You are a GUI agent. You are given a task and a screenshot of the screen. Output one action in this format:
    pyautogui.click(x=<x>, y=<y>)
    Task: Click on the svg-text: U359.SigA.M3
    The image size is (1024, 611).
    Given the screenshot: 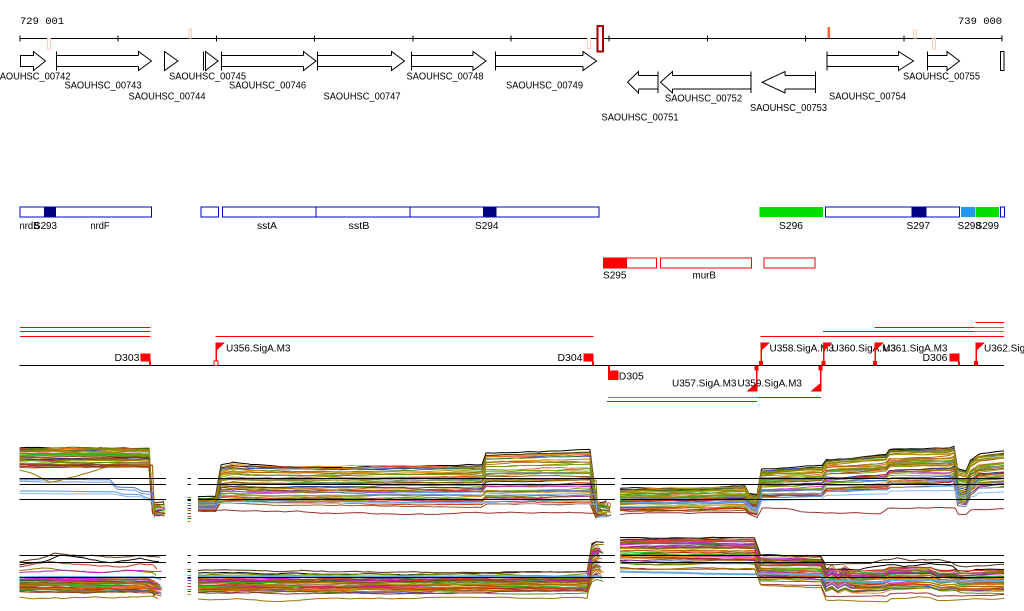 What is the action you would take?
    pyautogui.click(x=770, y=384)
    